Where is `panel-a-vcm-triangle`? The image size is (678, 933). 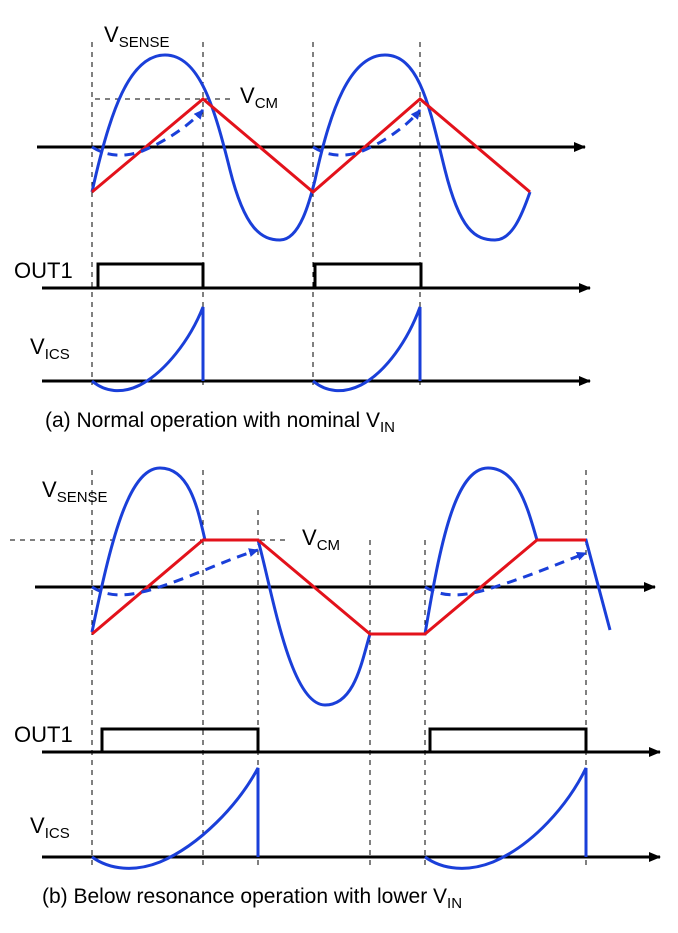
panel-a-vcm-triangle is located at coordinates (311, 145).